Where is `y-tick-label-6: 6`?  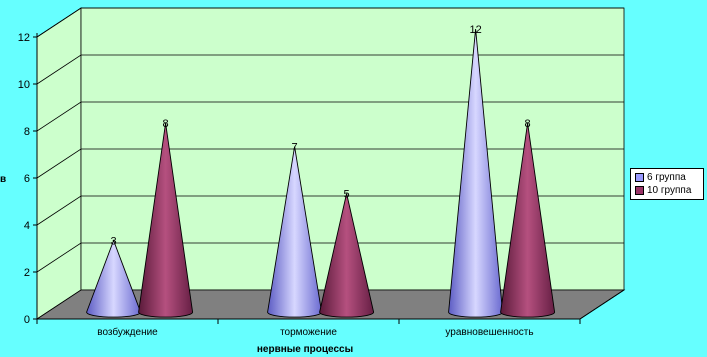
y-tick-label-6: 6 is located at coordinates (27, 179).